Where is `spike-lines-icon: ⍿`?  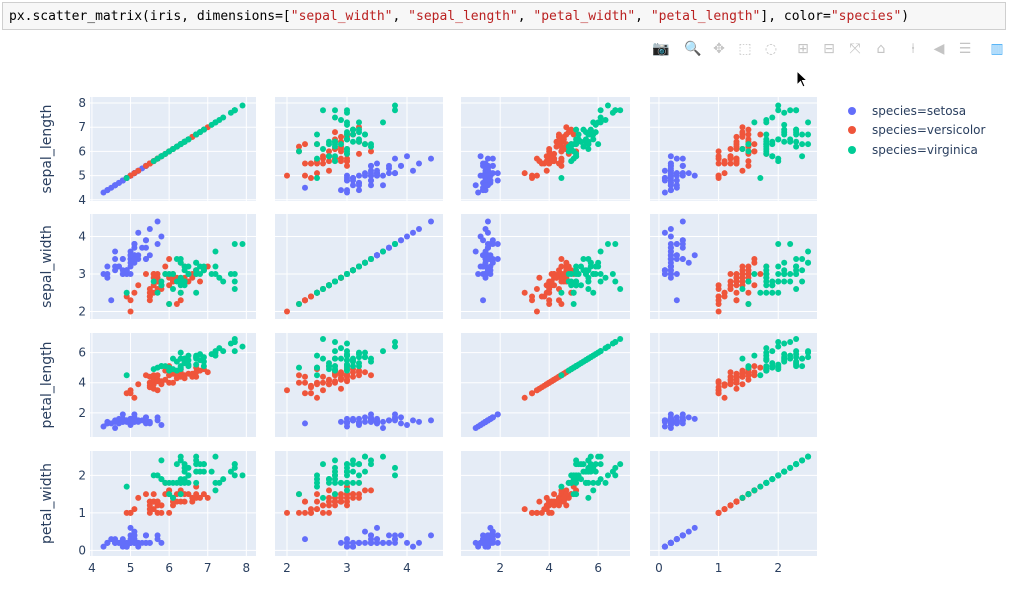
spike-lines-icon: ⍿ is located at coordinates (913, 49).